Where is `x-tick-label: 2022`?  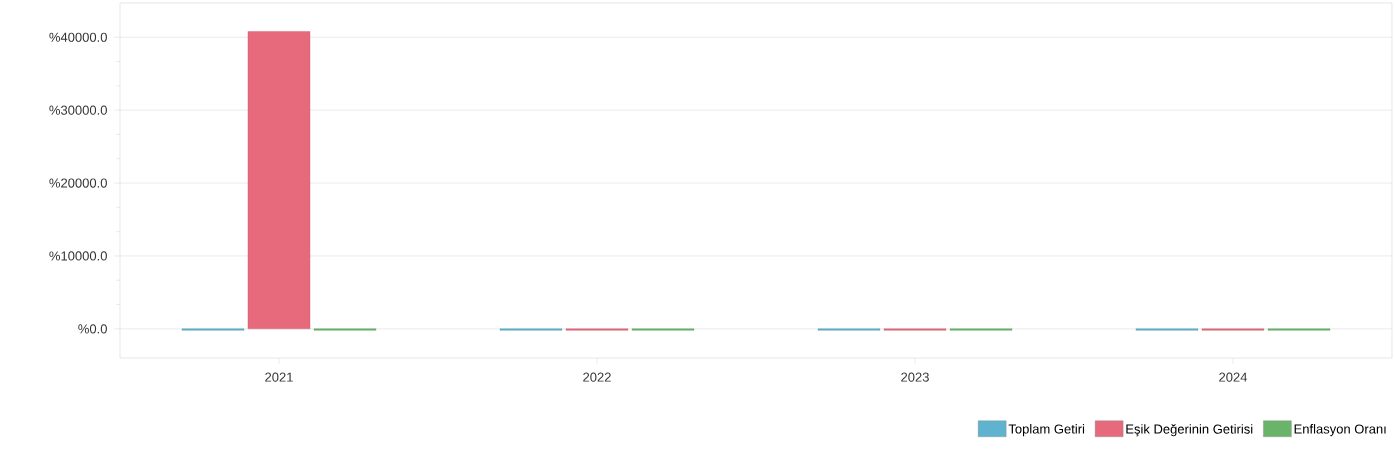 x-tick-label: 2022 is located at coordinates (597, 377).